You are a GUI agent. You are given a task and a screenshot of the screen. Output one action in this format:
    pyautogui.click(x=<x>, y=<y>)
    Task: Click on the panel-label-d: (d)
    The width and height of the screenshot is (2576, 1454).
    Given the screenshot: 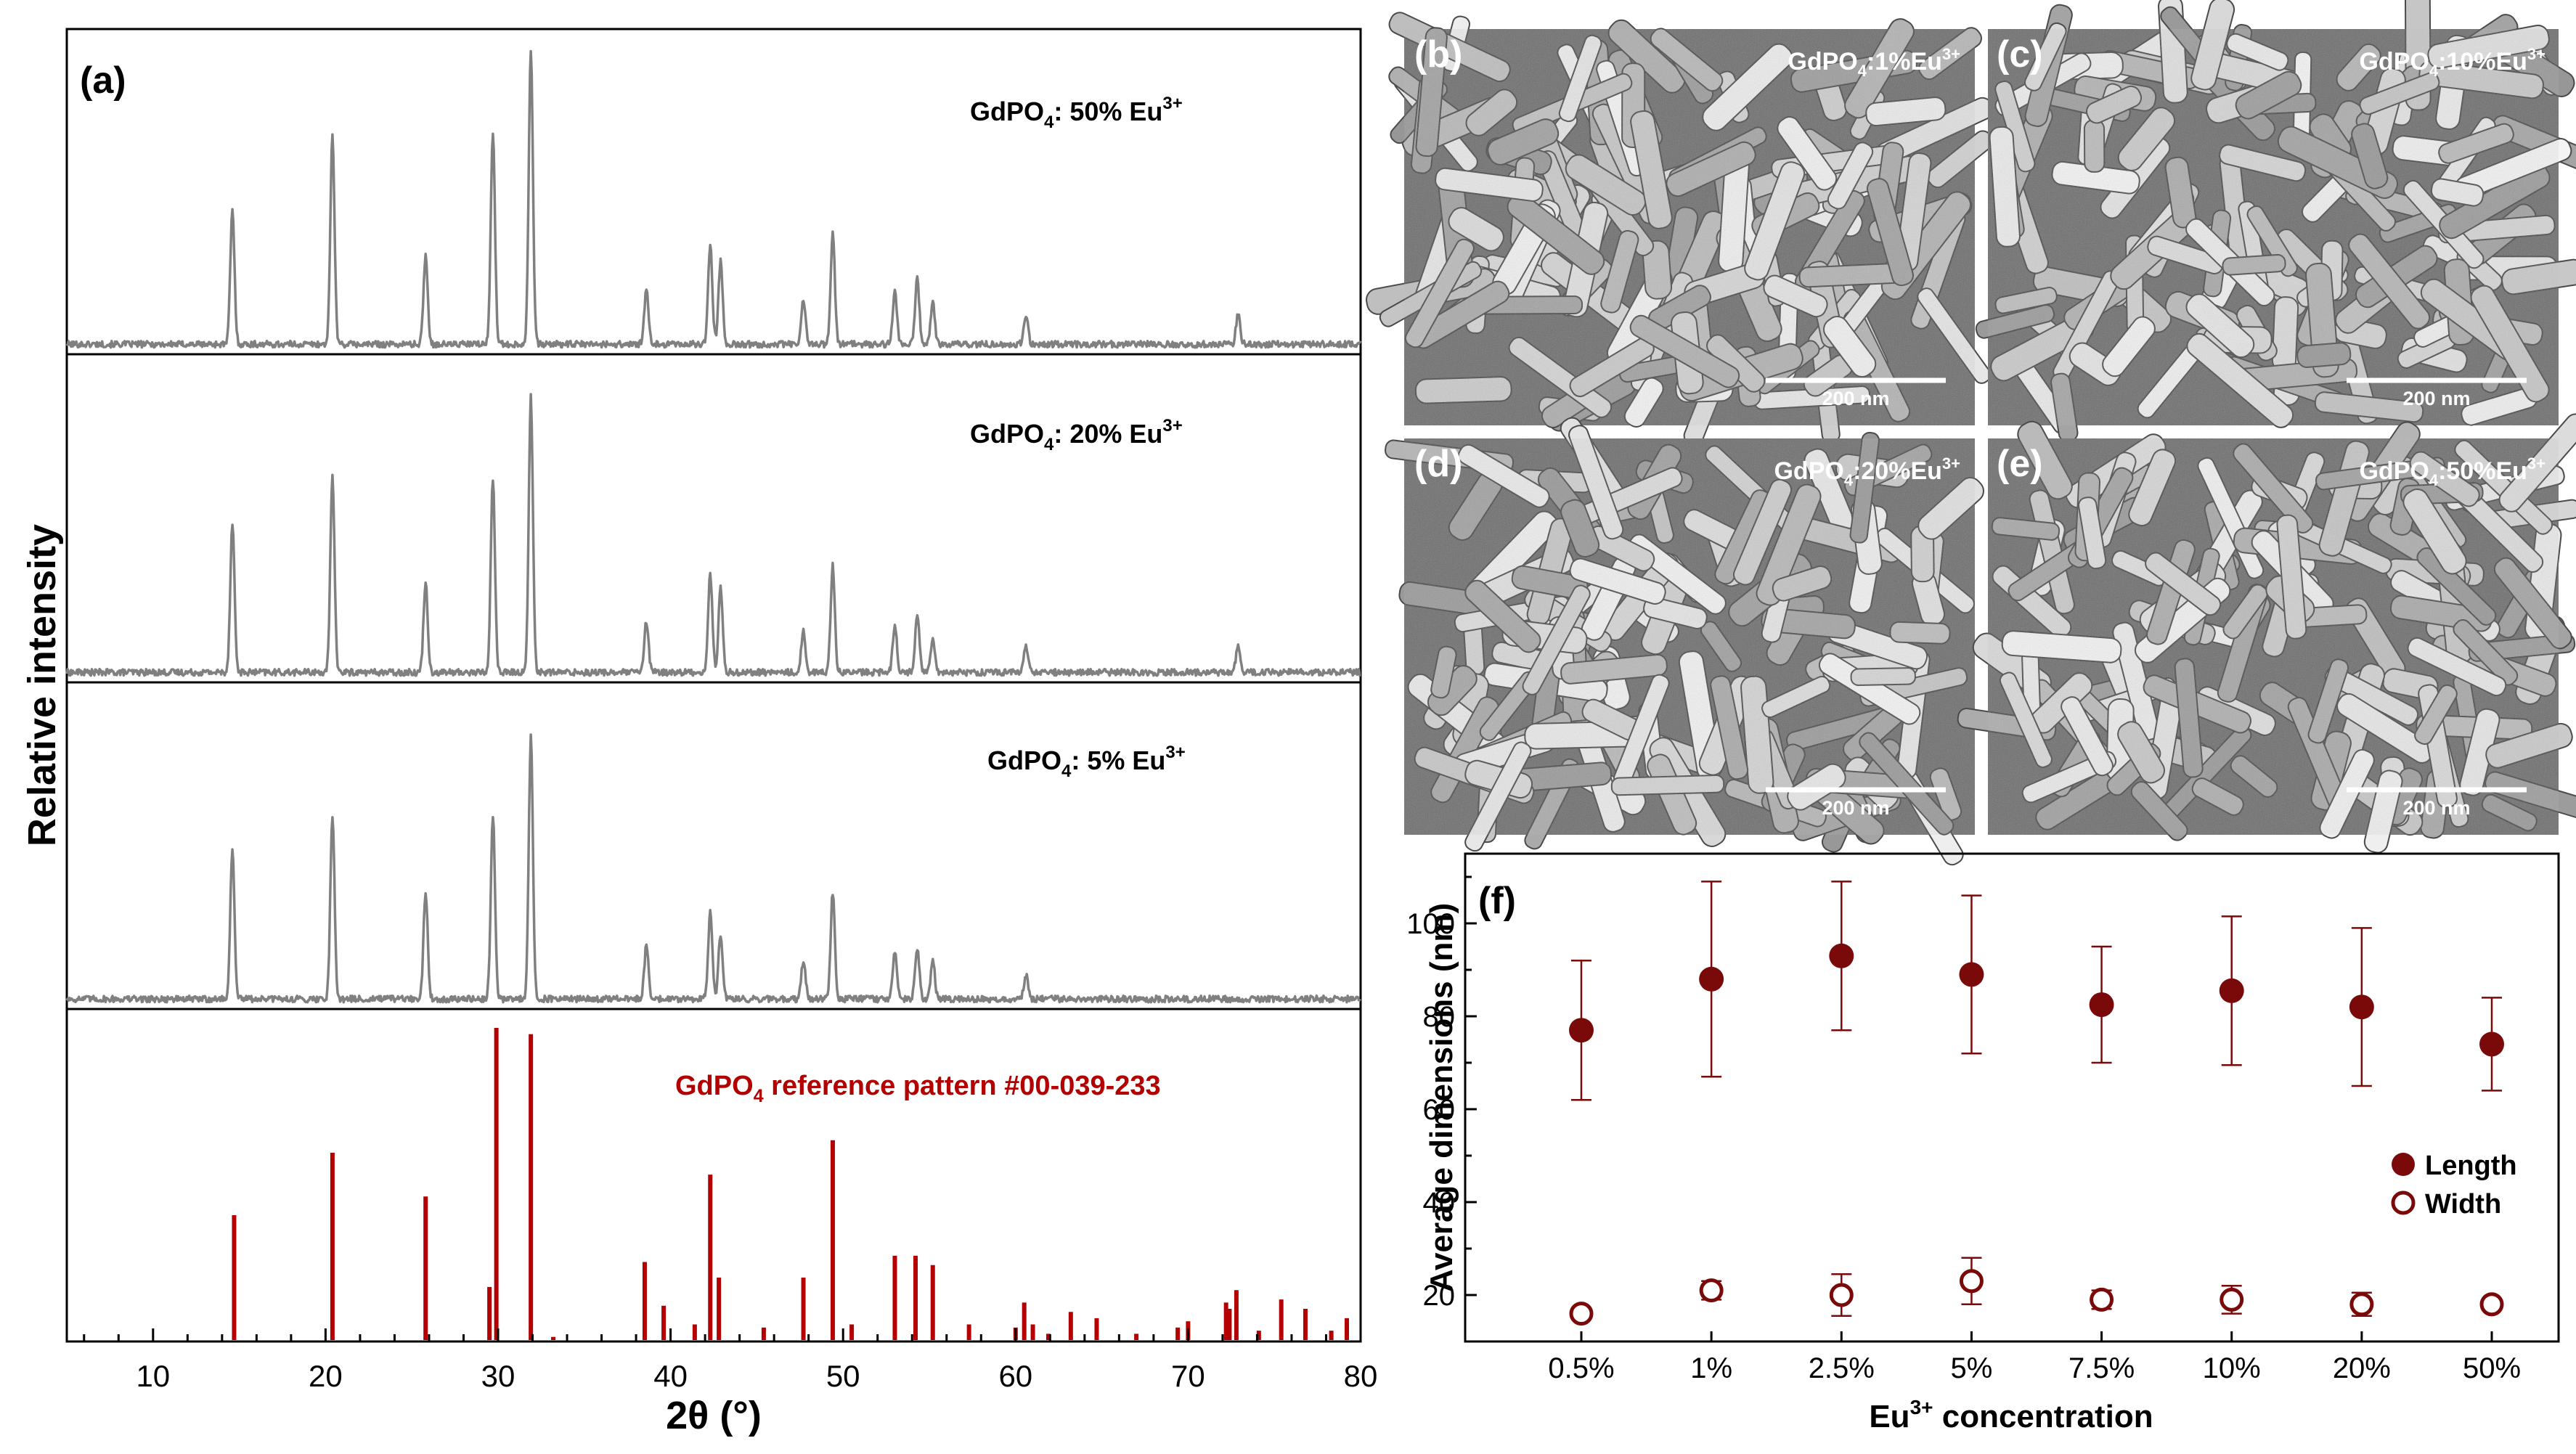 What is the action you would take?
    pyautogui.click(x=1438, y=464)
    